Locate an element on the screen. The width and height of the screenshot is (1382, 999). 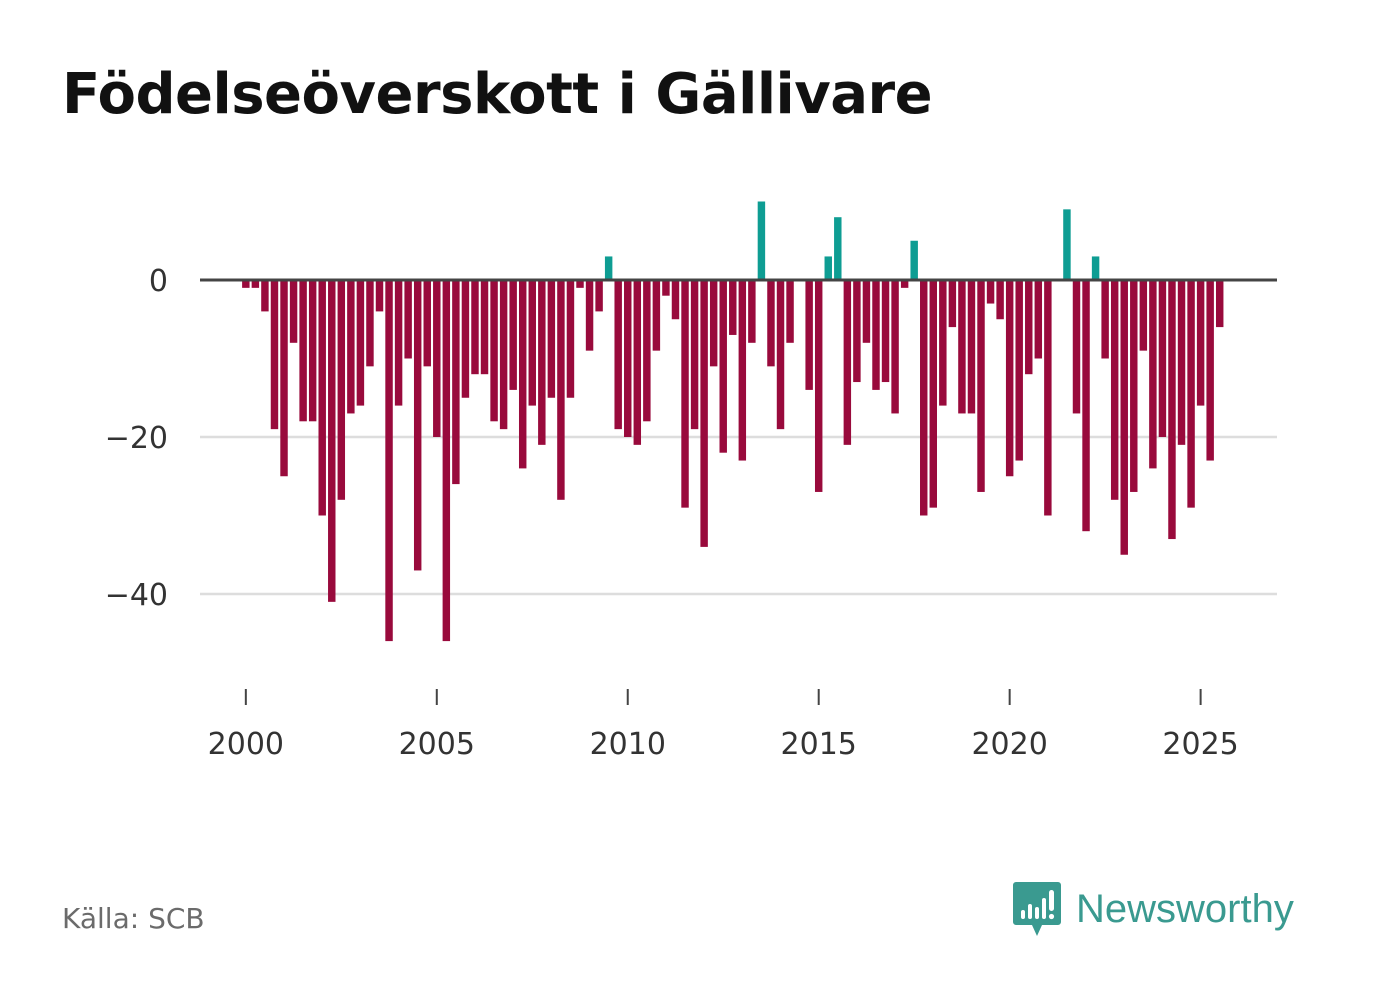
x-tick-label: 2015 is located at coordinates (819, 744).